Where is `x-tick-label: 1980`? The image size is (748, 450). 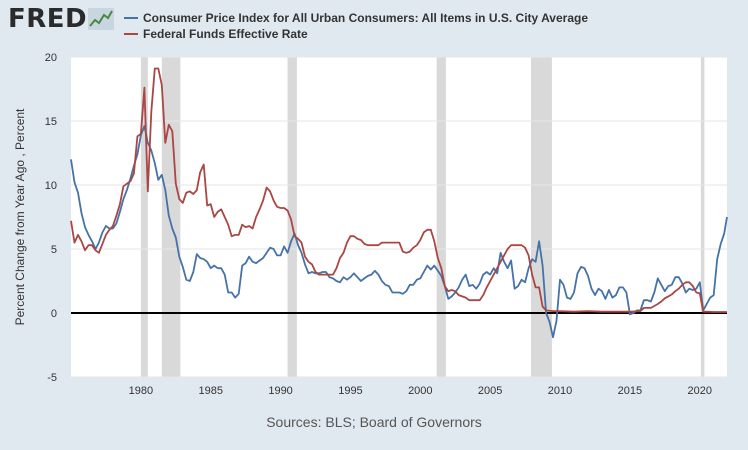 x-tick-label: 1980 is located at coordinates (141, 391).